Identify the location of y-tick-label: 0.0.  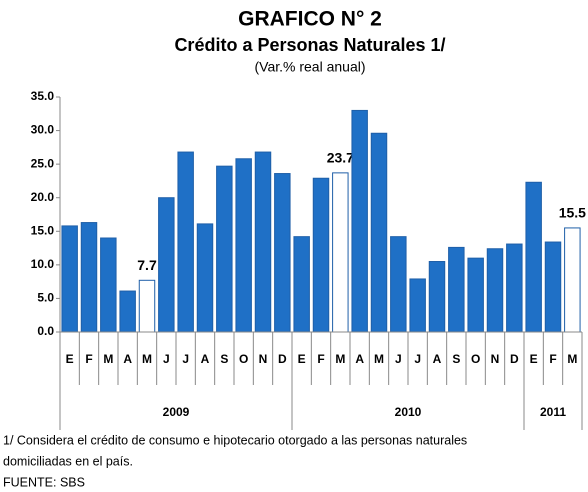
(45, 331).